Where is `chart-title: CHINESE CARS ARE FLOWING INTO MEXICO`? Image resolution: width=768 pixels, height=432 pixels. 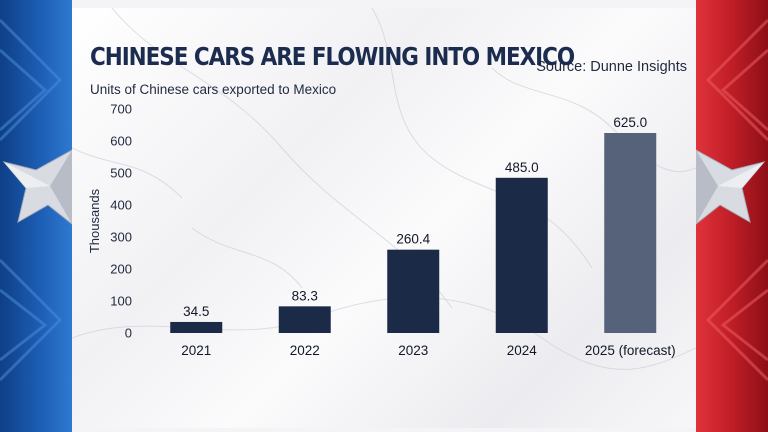 chart-title: CHINESE CARS ARE FLOWING INTO MEXICO is located at coordinates (332, 56).